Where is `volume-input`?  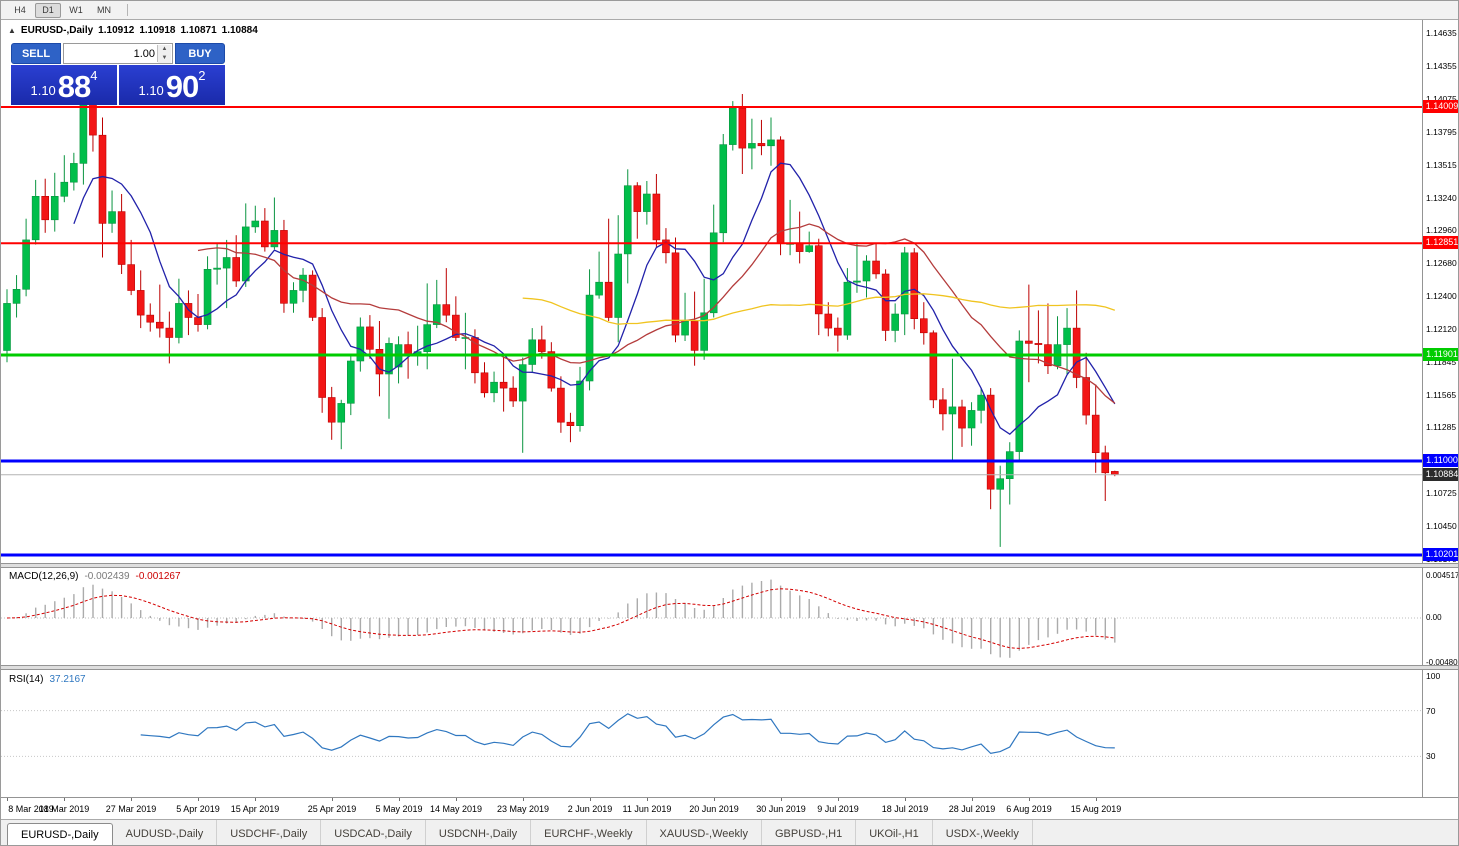
volume-input is located at coordinates (118, 53).